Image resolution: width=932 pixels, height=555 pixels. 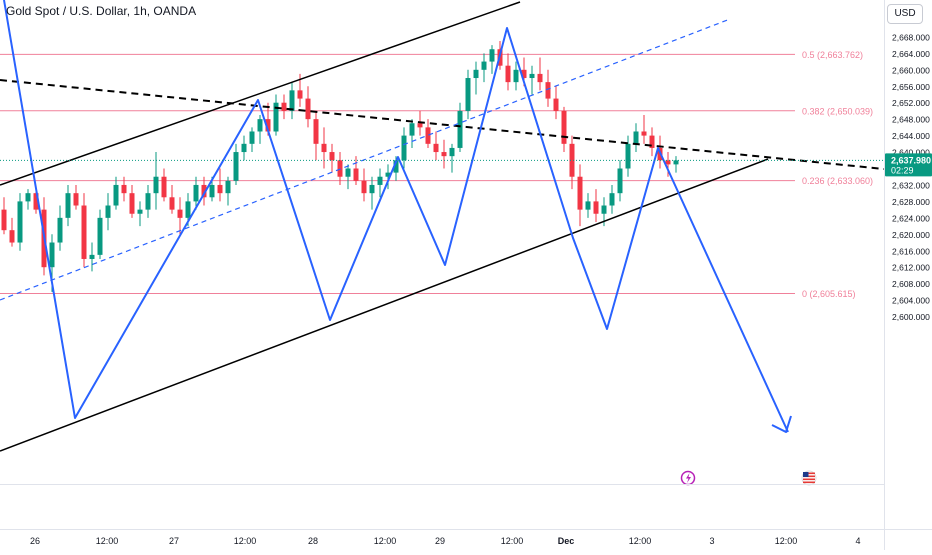 I want to click on time-tick-label: 3, so click(x=711, y=541).